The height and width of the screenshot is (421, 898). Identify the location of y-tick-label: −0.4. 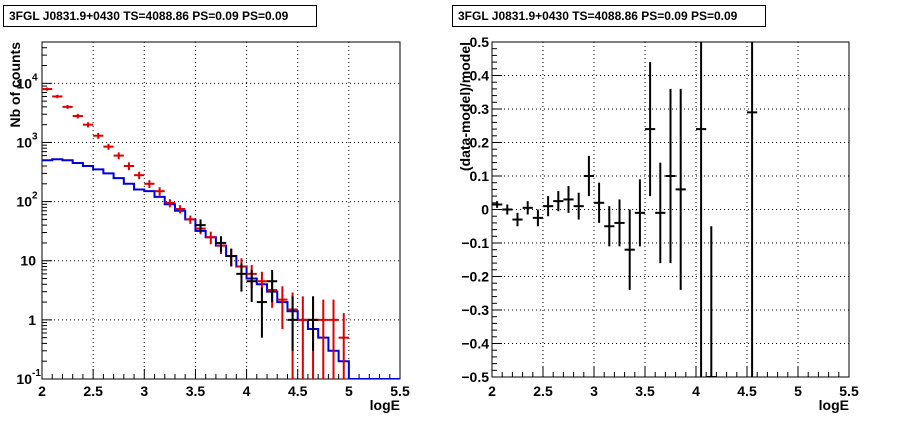
(475, 344).